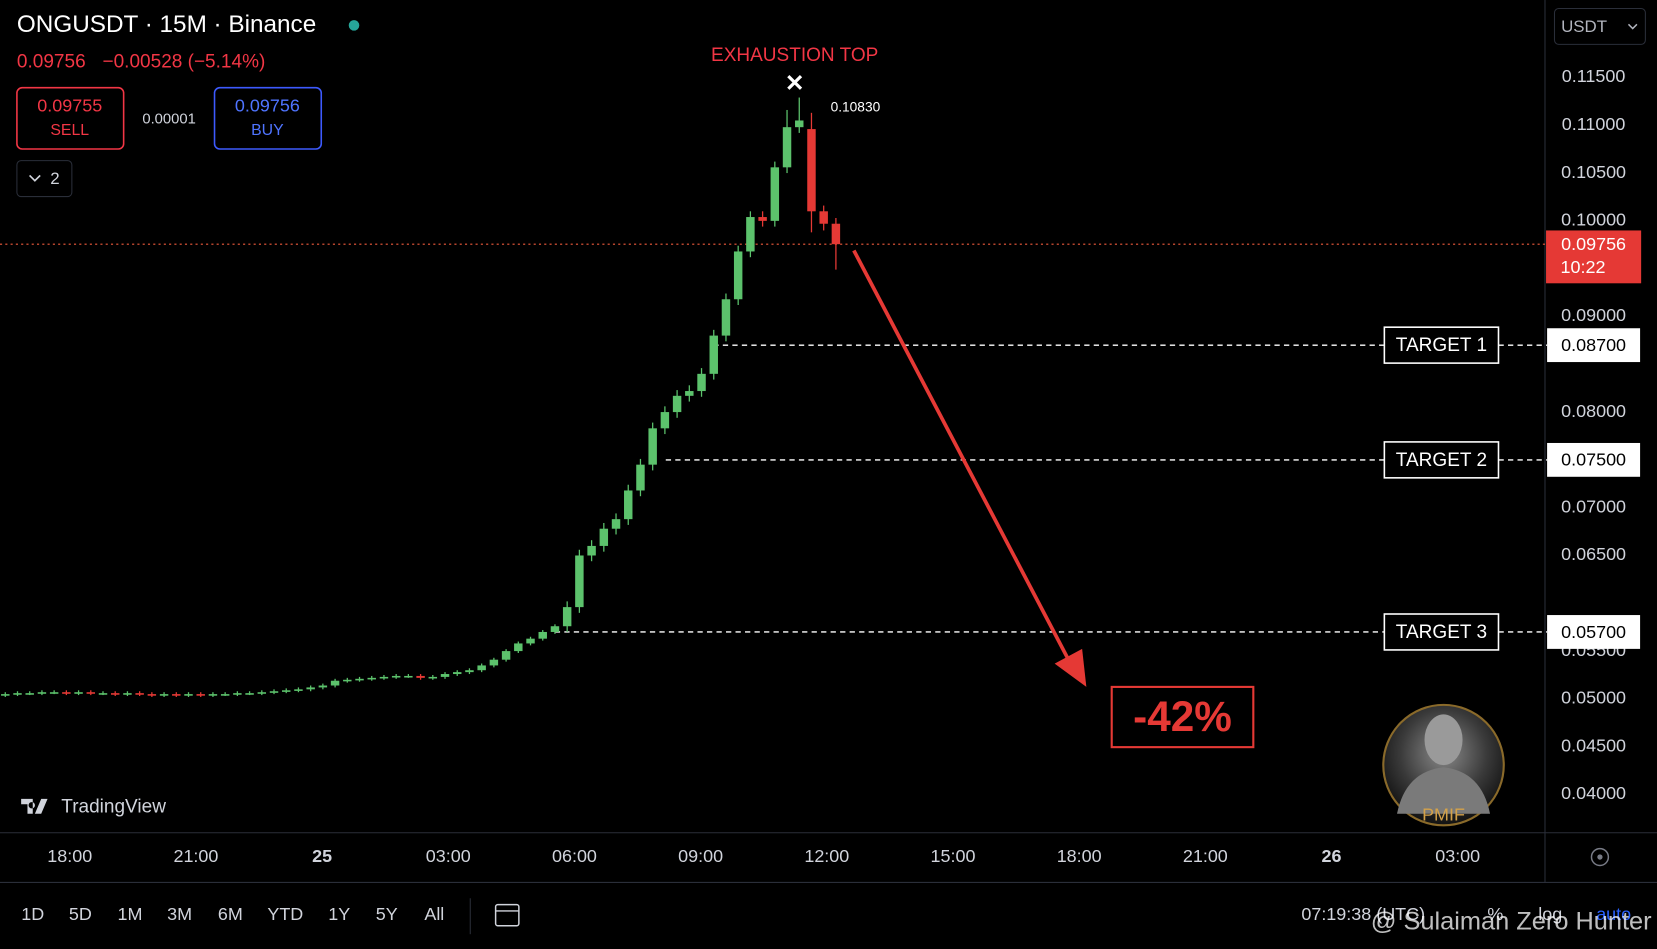  What do you see at coordinates (168, 119) in the screenshot?
I see `spread: 0.00001` at bounding box center [168, 119].